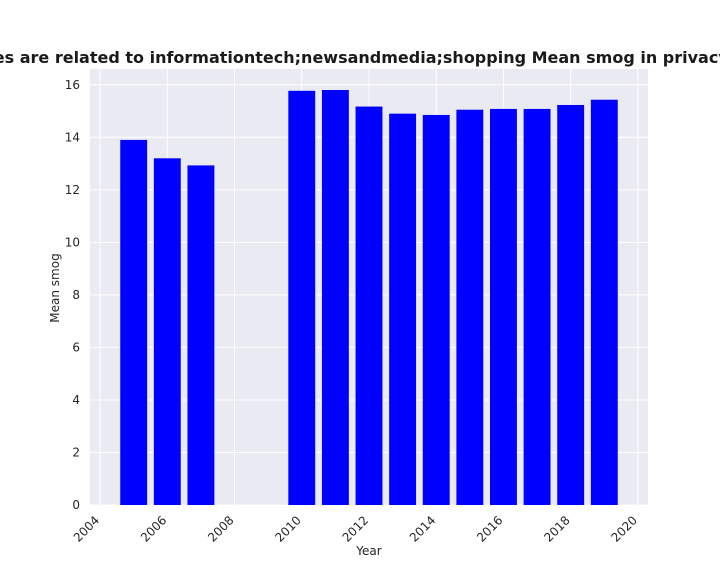 The height and width of the screenshot is (576, 720). What do you see at coordinates (489, 528) in the screenshot?
I see `x-tick-label: 2016` at bounding box center [489, 528].